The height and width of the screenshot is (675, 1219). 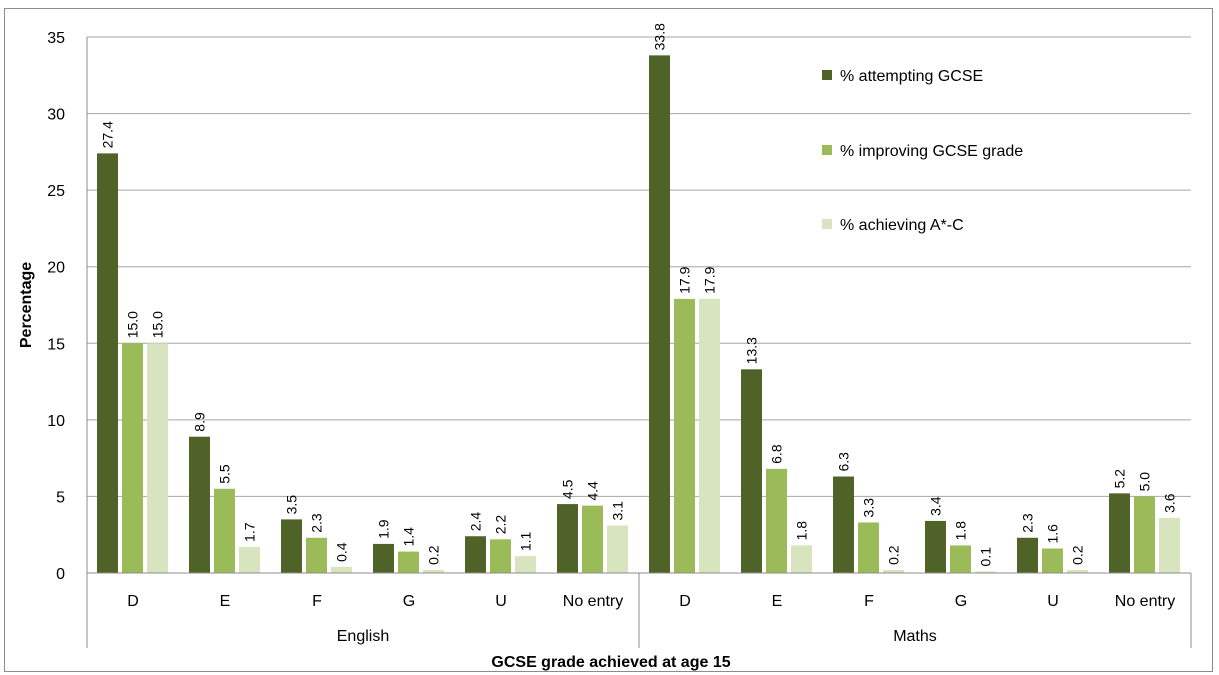 What do you see at coordinates (911, 76) in the screenshot?
I see `legend-label: % attempting GCSE` at bounding box center [911, 76].